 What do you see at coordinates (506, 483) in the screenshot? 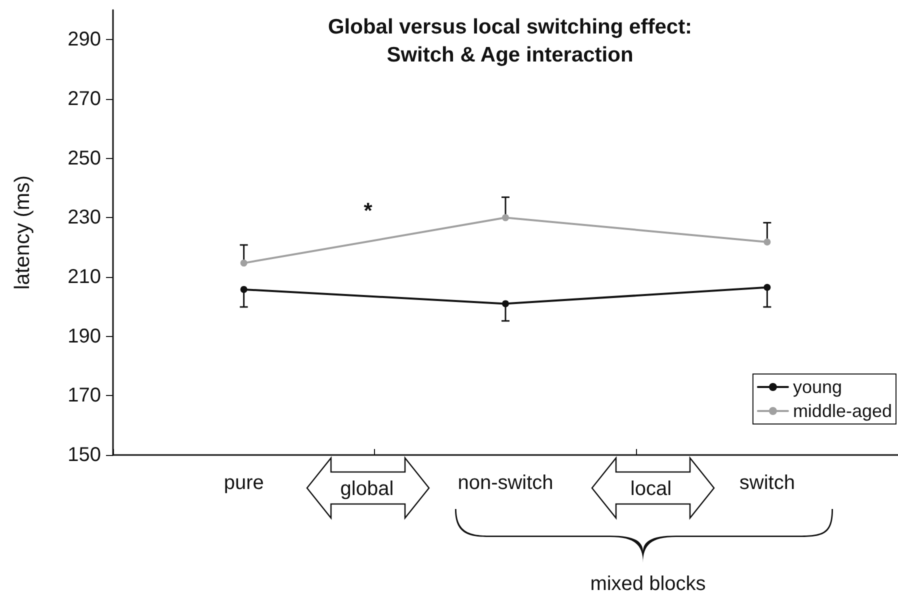
I see `x-tick-label: non-switch` at bounding box center [506, 483].